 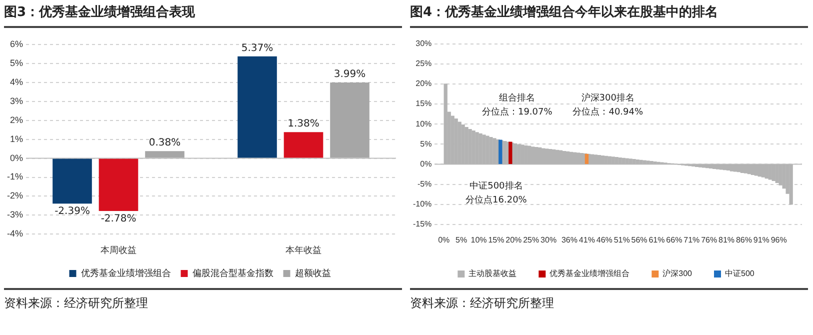 What do you see at coordinates (517, 98) in the screenshot?
I see `annotation: 组合排名` at bounding box center [517, 98].